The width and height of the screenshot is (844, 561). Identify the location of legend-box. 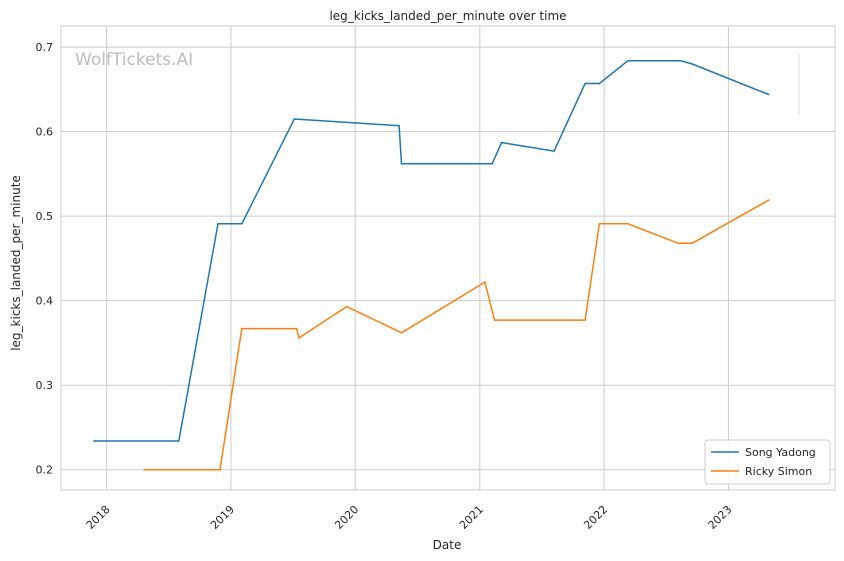
(767, 462).